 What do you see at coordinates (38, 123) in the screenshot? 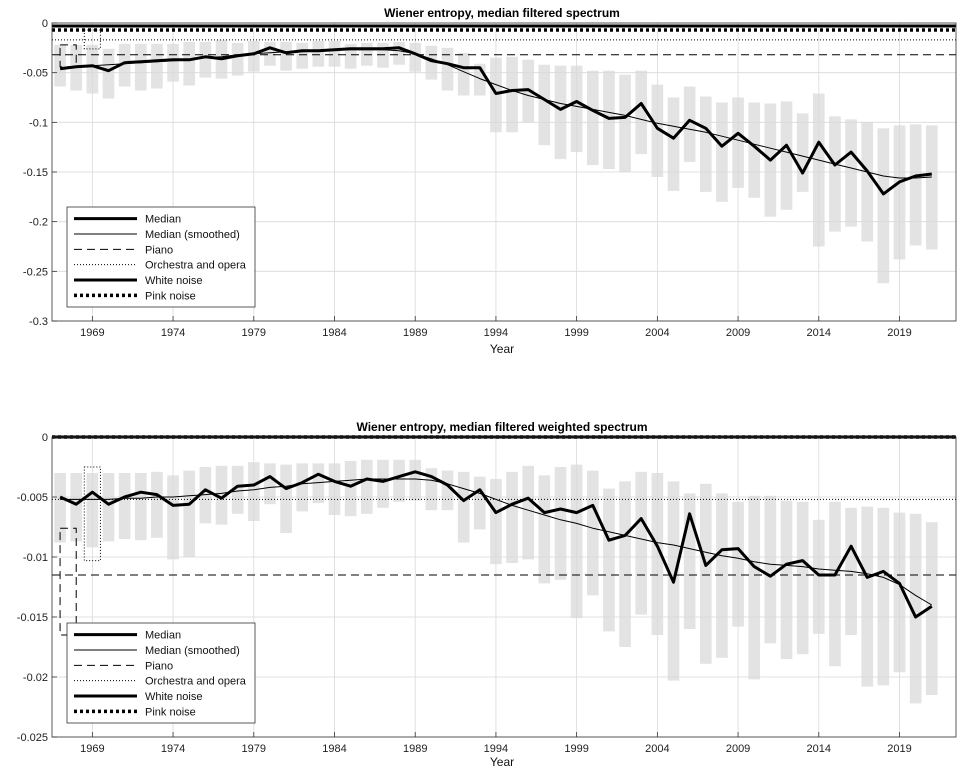
I see `y-tick-label: -0.1` at bounding box center [38, 123].